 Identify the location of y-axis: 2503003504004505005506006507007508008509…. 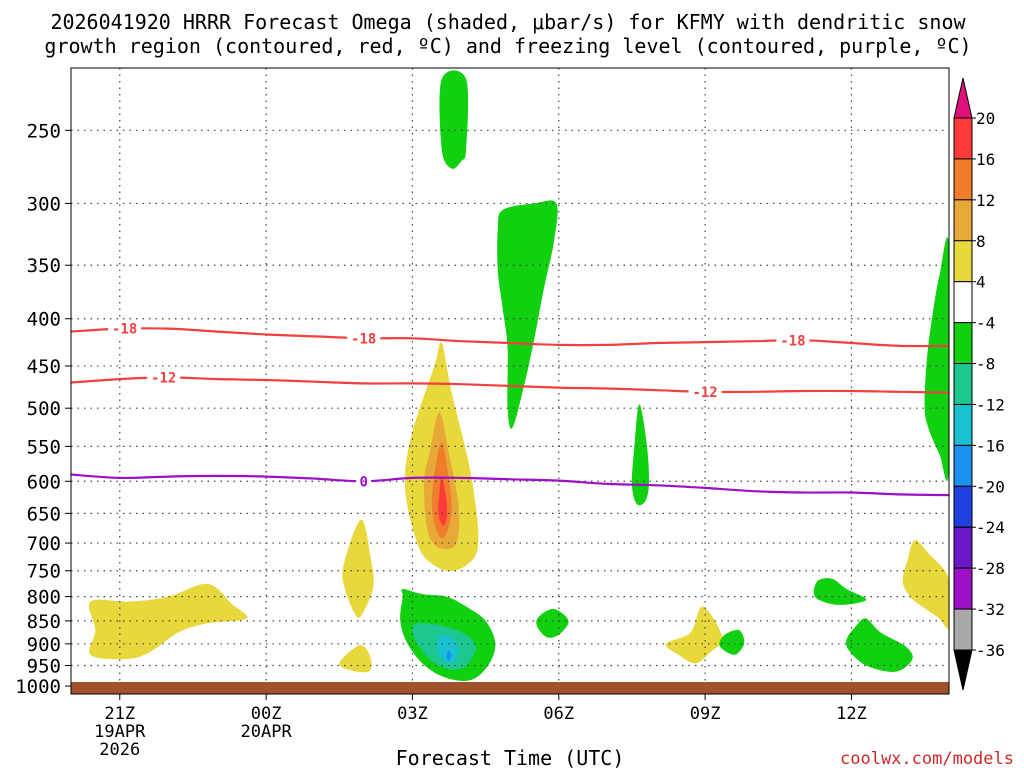
(43, 409).